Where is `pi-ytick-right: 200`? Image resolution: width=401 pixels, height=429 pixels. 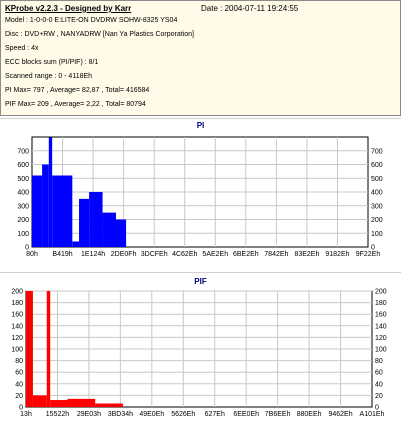 pi-ytick-right: 200 is located at coordinates (377, 220).